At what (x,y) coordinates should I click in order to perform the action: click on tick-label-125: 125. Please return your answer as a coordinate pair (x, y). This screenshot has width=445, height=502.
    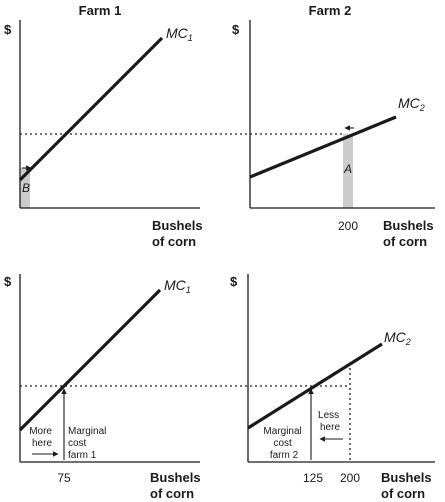
    Looking at the image, I should click on (313, 478).